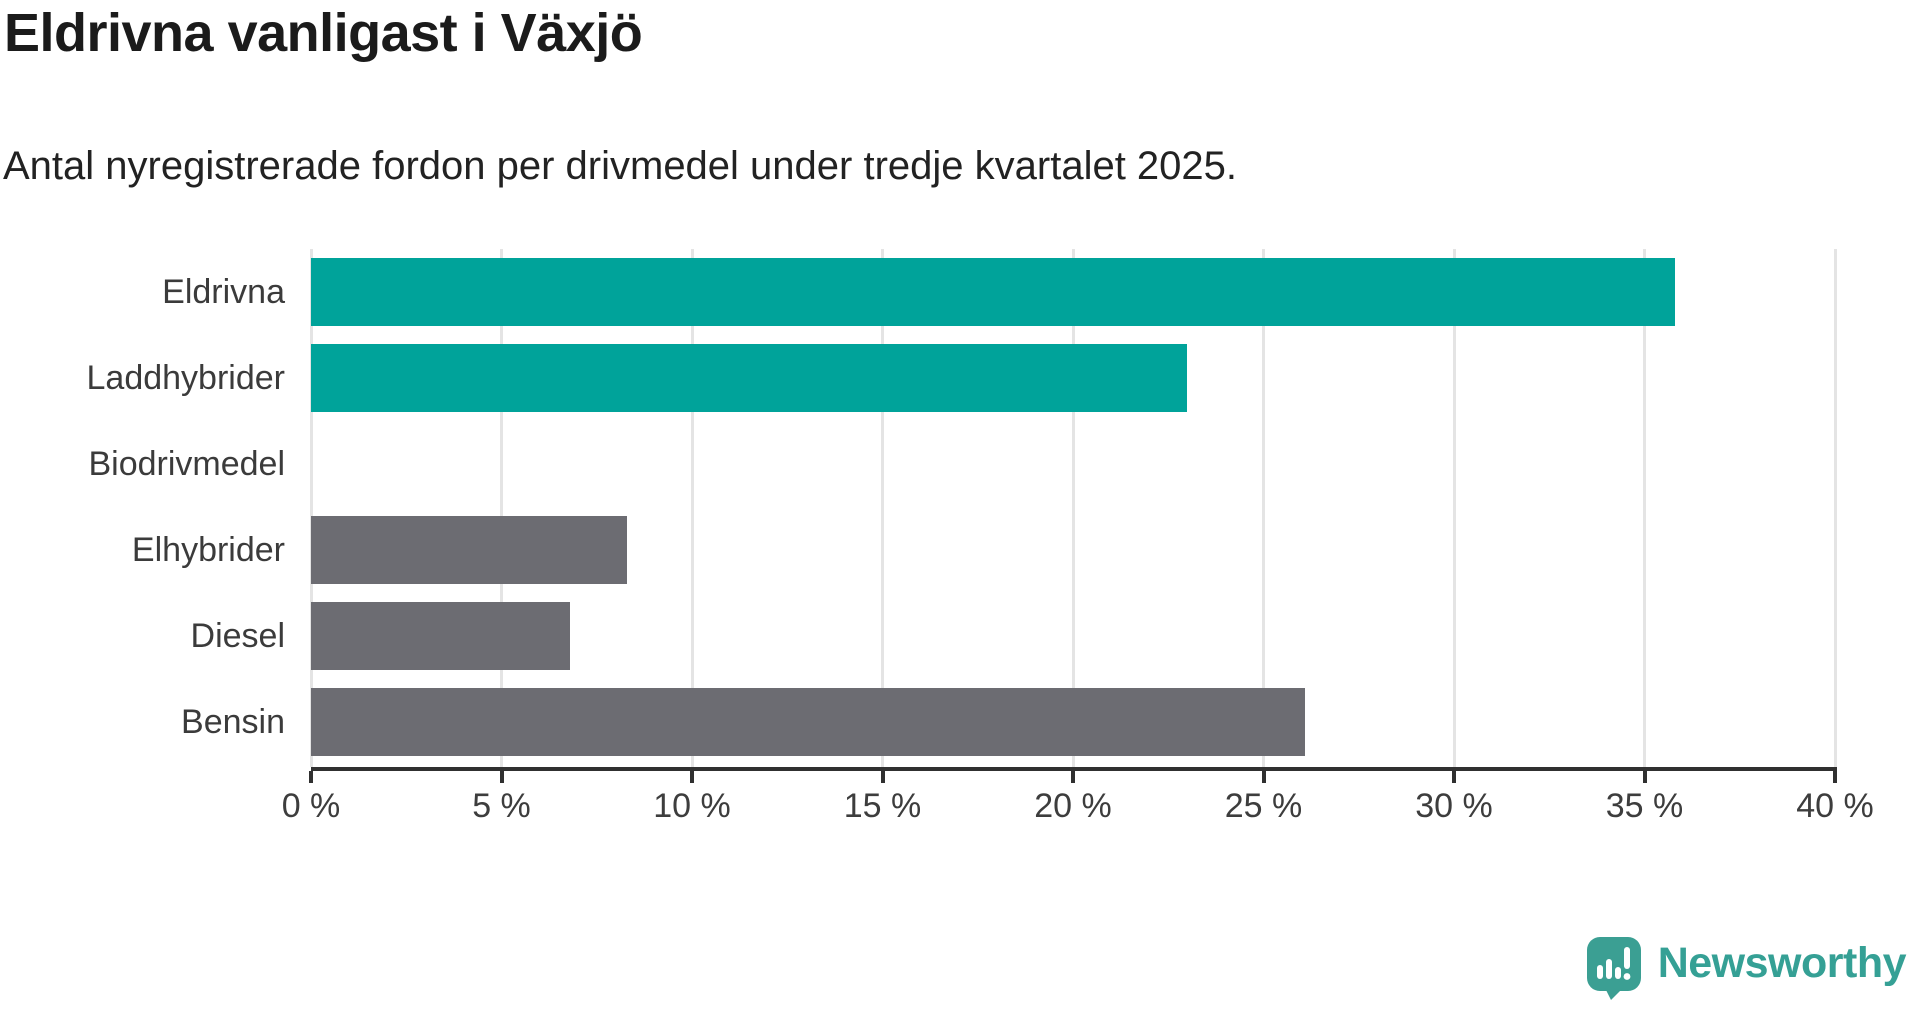 Image resolution: width=1920 pixels, height=1010 pixels. I want to click on chart-title: Eldrivna vanligast i Växjö, so click(323, 33).